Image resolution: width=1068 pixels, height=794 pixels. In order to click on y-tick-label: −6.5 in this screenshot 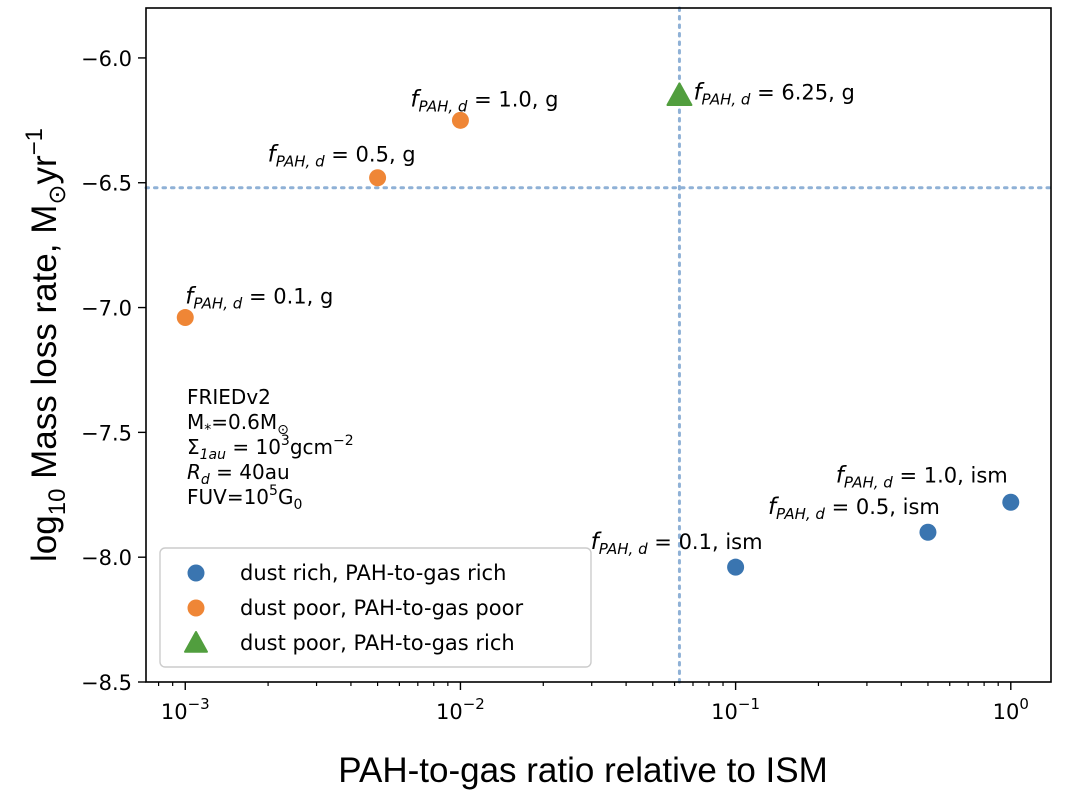, I will do `click(106, 184)`.